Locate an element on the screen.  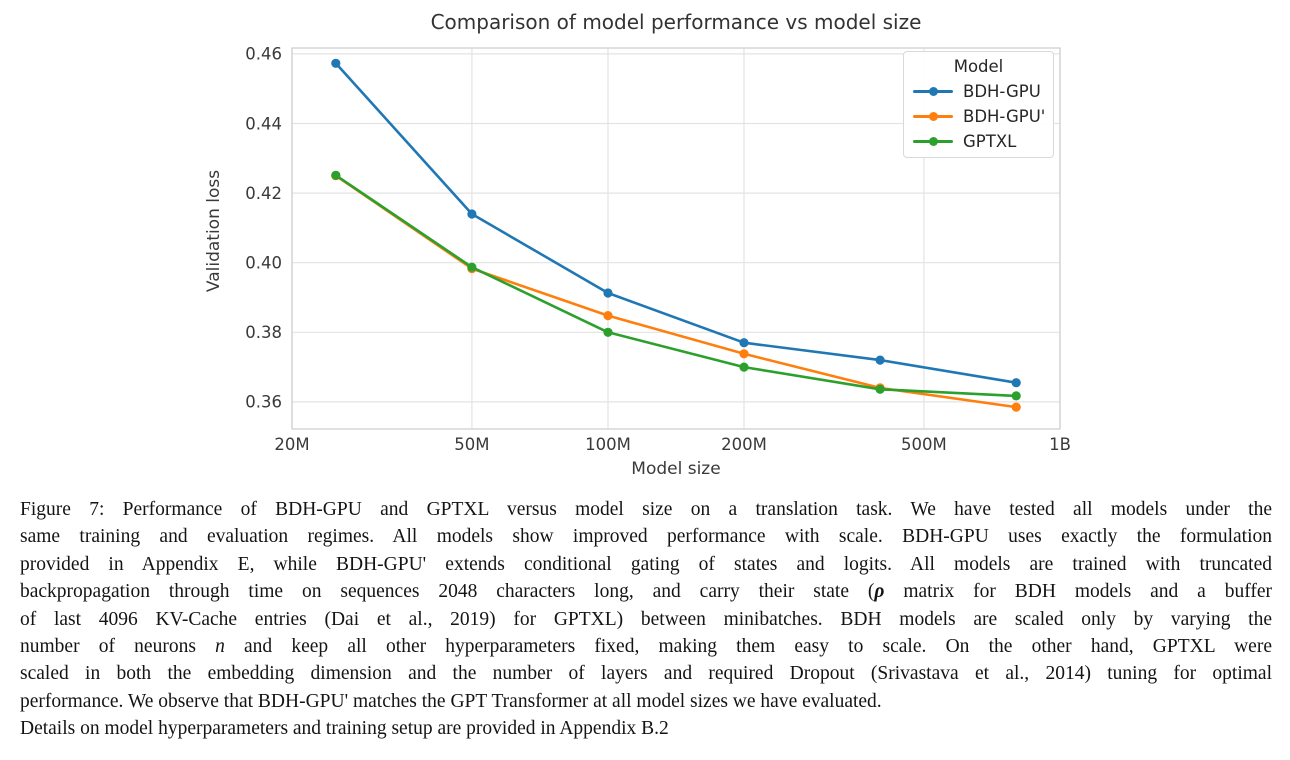
legend-item-gptxl: GPTXL is located at coordinates (978, 141).